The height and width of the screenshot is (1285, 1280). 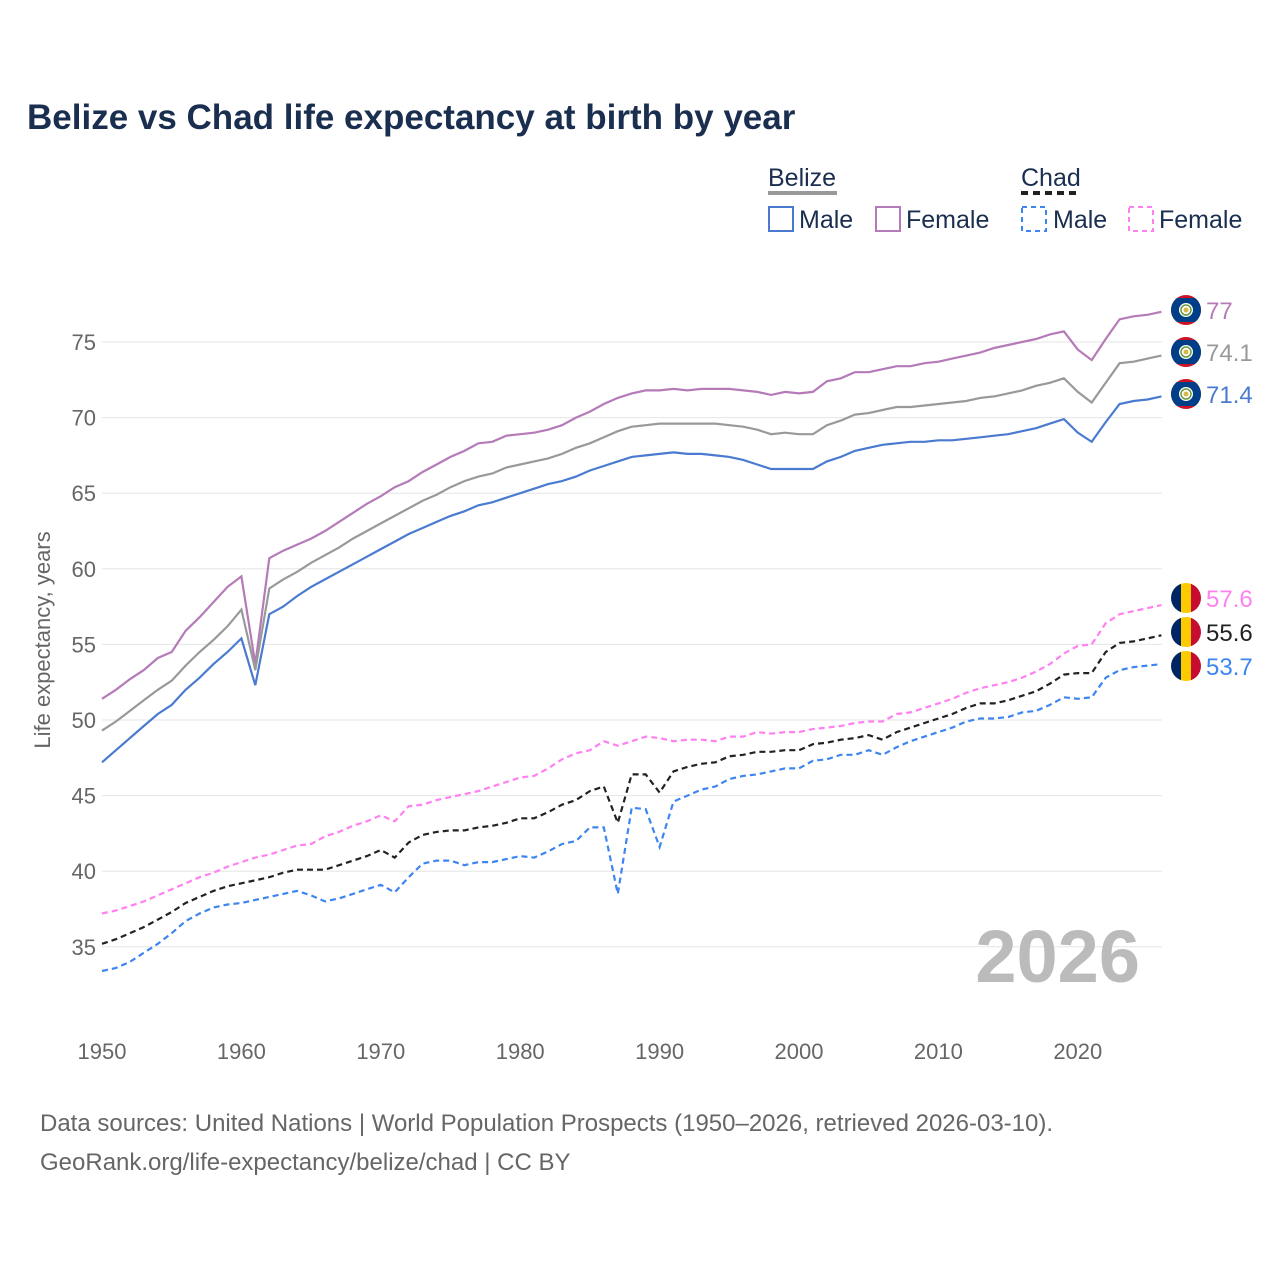 I want to click on legend-belize-male: Male, so click(x=826, y=220).